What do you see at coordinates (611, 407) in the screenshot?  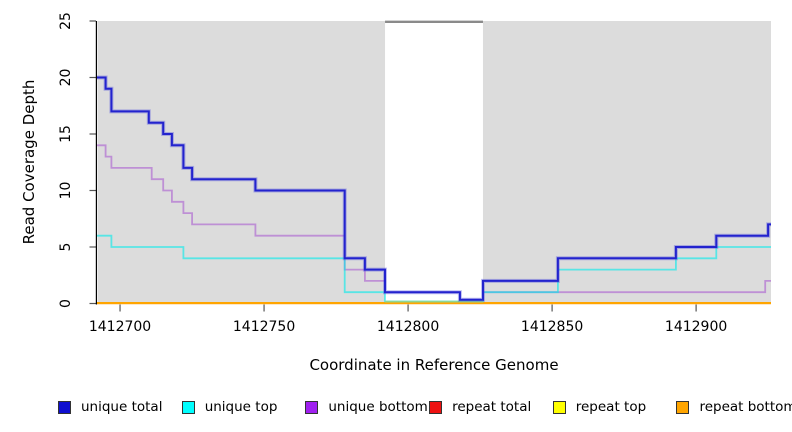 I see `legend-label: repeat top` at bounding box center [611, 407].